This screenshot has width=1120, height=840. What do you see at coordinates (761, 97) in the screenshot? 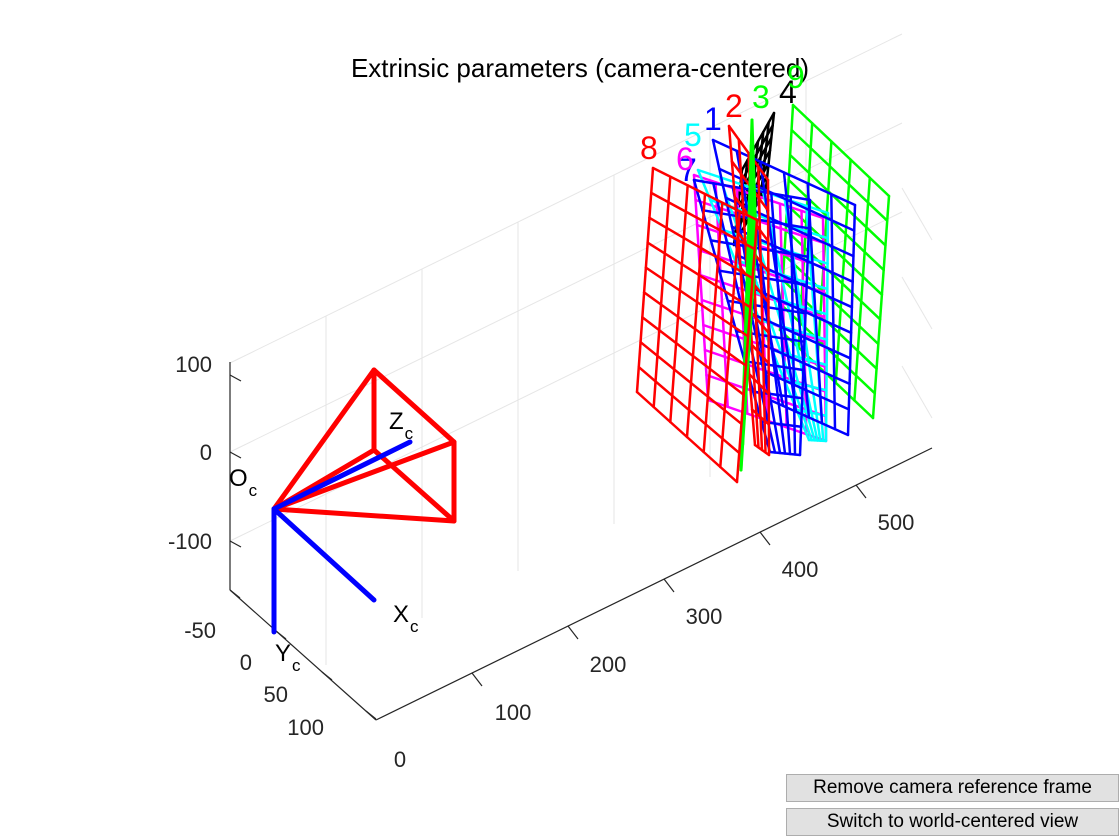
I see `plane-label-3: 3` at bounding box center [761, 97].